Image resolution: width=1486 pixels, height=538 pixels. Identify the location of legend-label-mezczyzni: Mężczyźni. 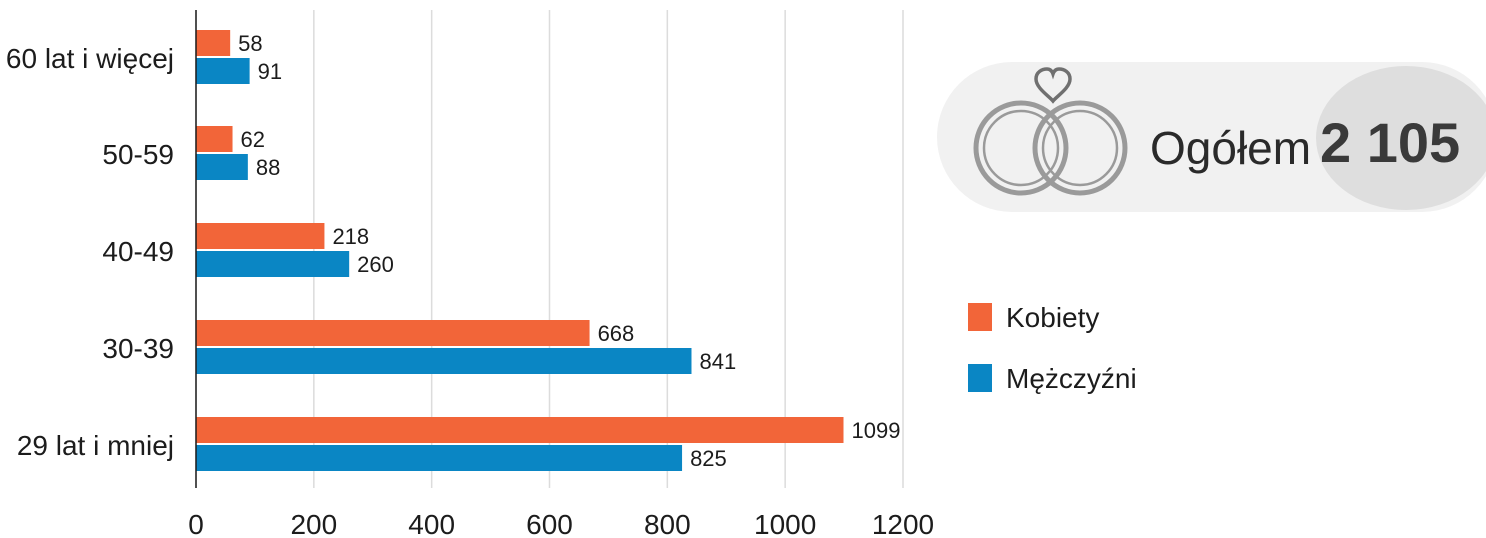
(1071, 378).